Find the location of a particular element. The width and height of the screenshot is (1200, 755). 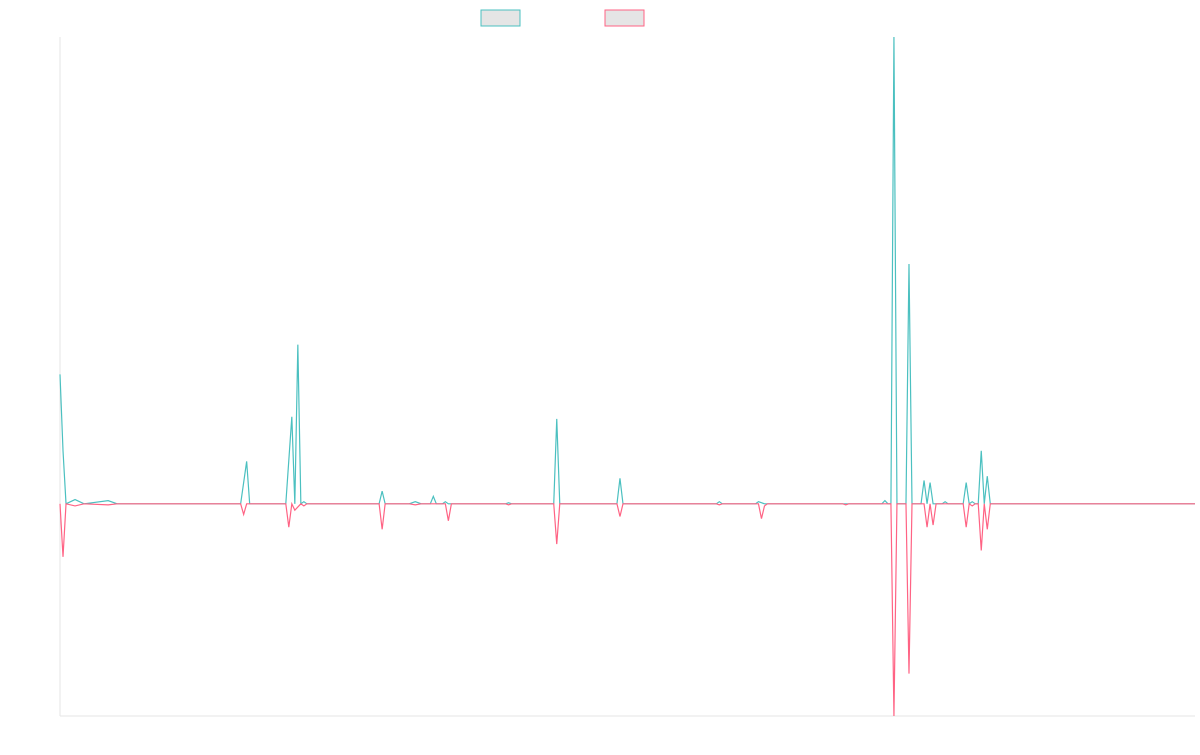

chart-legend is located at coordinates (562, 18).